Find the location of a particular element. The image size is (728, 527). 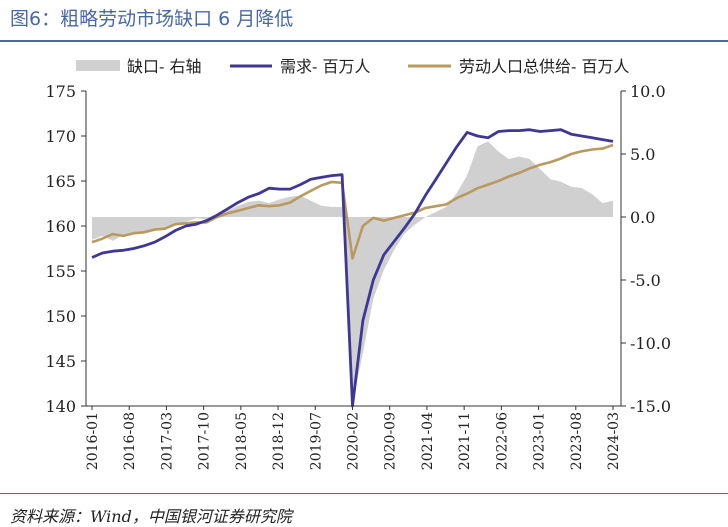

y-left-tick-label: 175 is located at coordinates (60, 91).